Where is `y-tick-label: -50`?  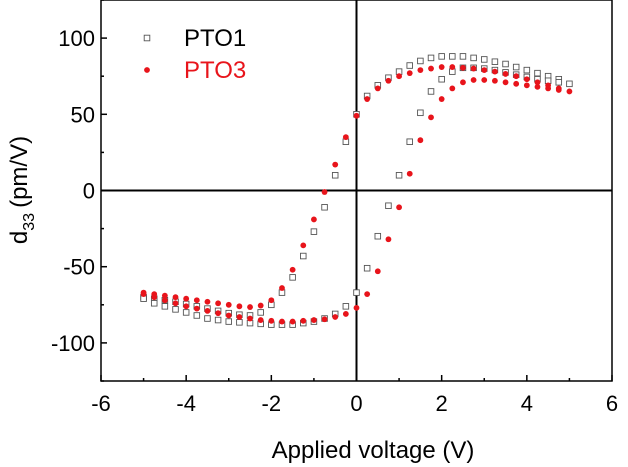
y-tick-label: -50 is located at coordinates (79, 267).